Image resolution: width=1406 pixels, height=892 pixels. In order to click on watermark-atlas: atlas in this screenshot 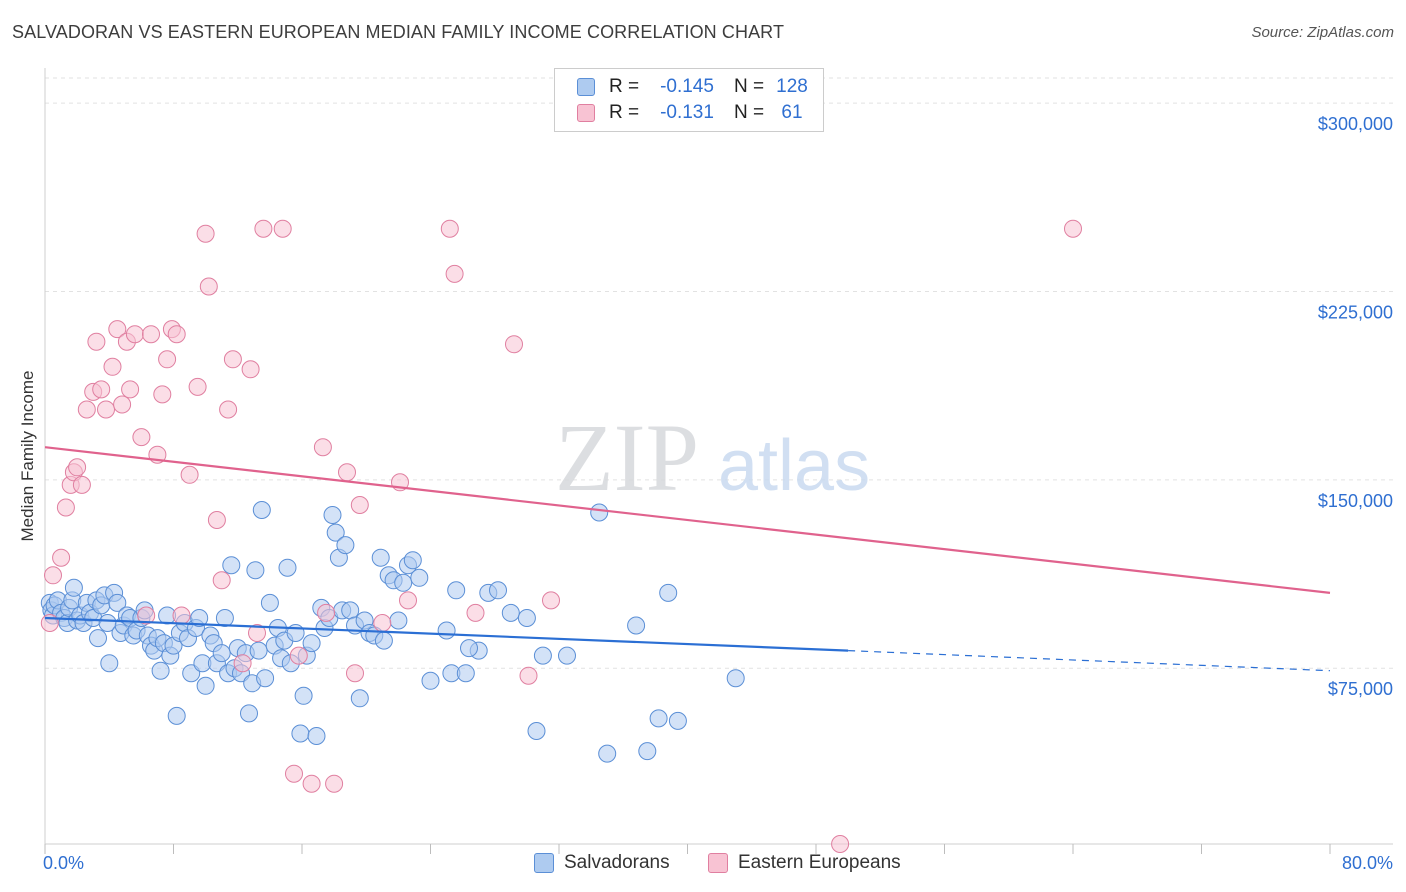, I will do `click(794, 466)`.